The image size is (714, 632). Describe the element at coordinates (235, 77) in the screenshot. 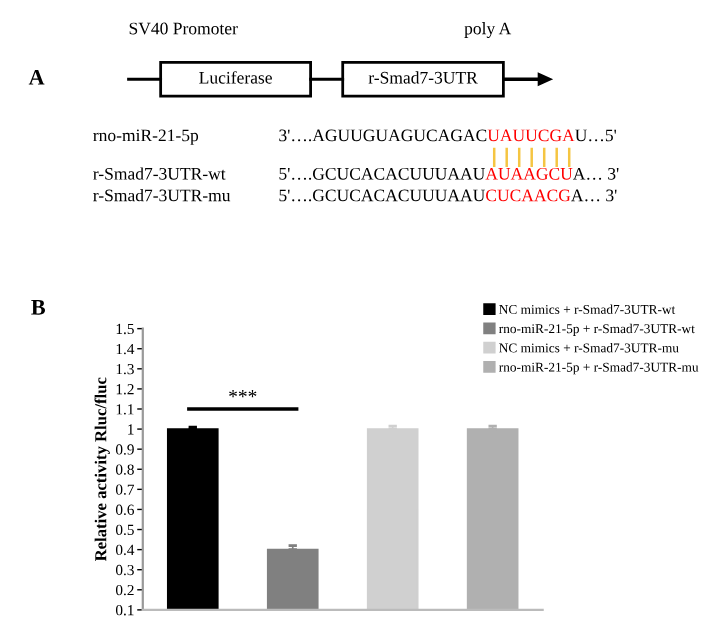

I see `text: Luciferase` at that location.